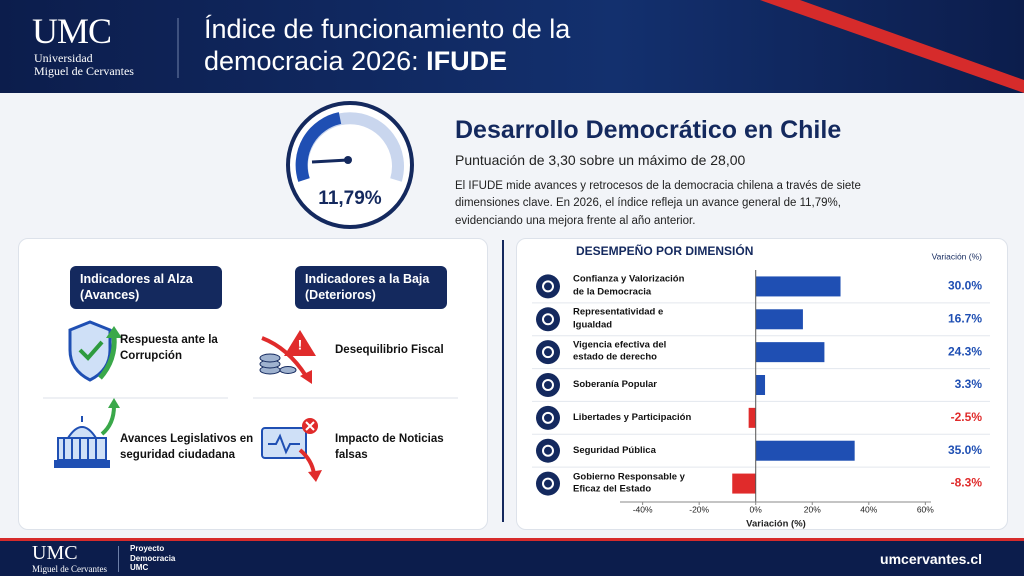  I want to click on news-icon, so click(291, 450).